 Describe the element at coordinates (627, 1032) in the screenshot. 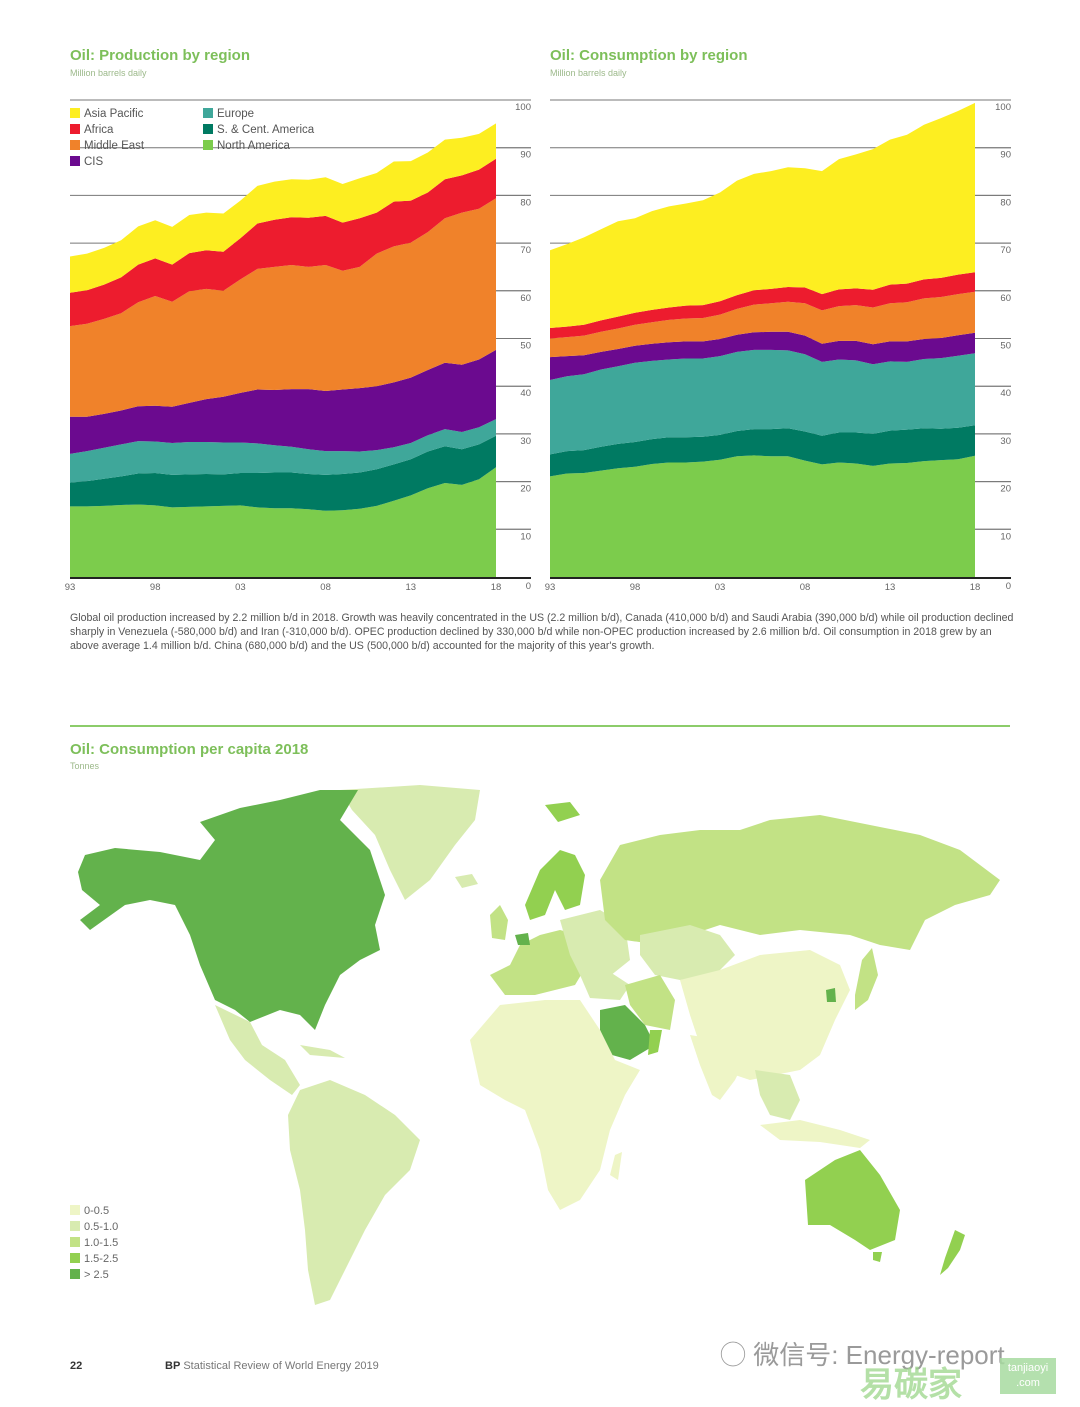

I see `map-region-saudi-arabia` at that location.